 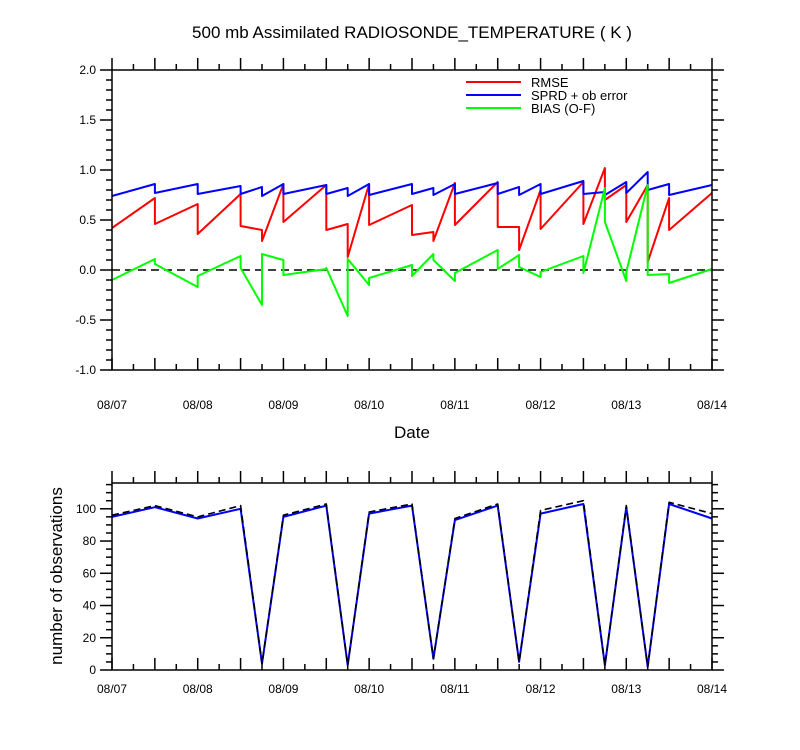 What do you see at coordinates (85, 320) in the screenshot?
I see `top-y-tick-label: -0.5` at bounding box center [85, 320].